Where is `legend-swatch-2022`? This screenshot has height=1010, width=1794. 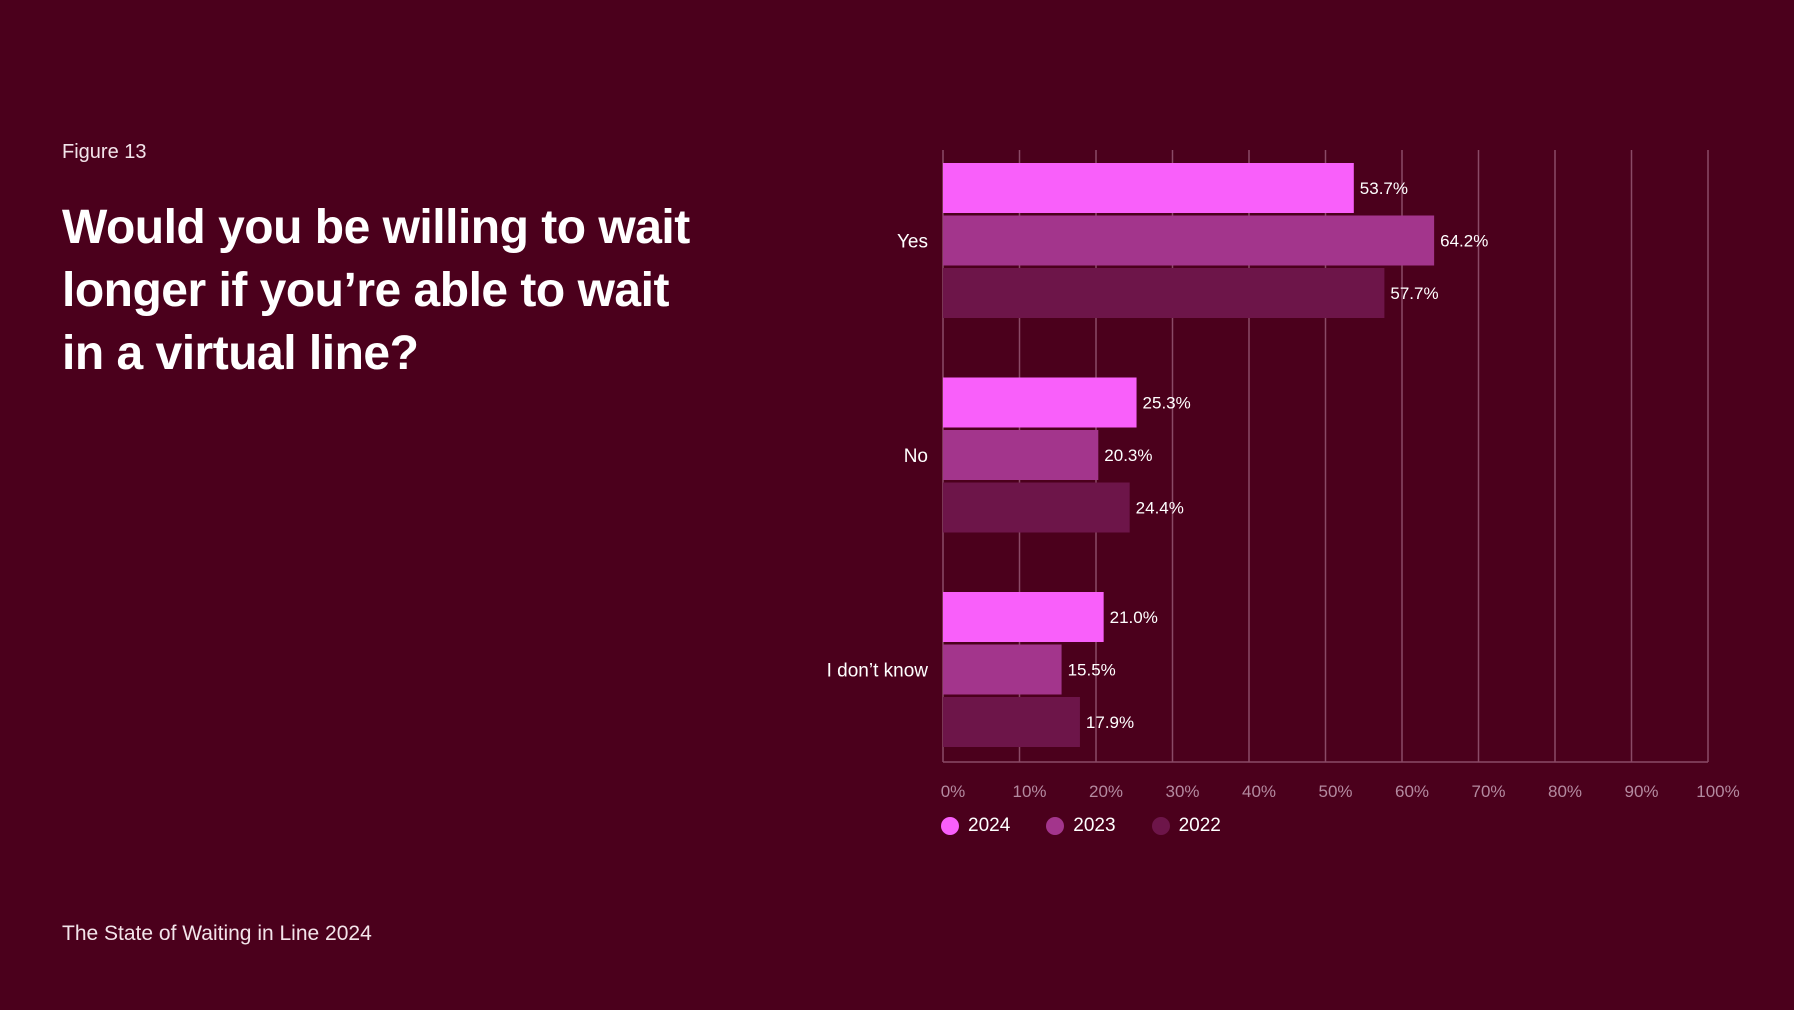 legend-swatch-2022 is located at coordinates (1160, 826).